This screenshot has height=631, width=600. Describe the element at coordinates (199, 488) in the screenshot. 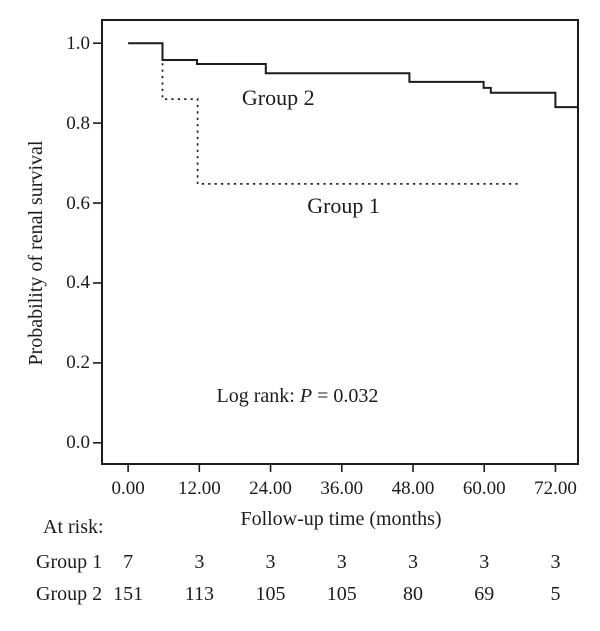

I see `x-tick-label: 12.00` at that location.